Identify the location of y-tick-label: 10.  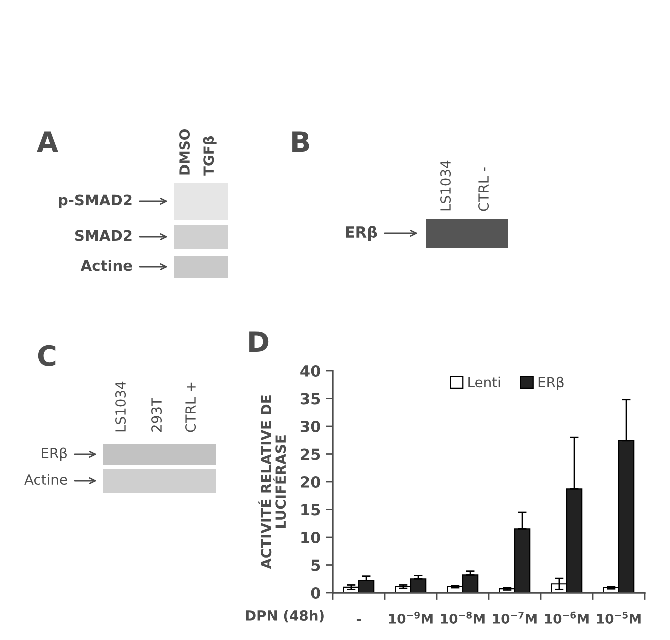
(311, 538).